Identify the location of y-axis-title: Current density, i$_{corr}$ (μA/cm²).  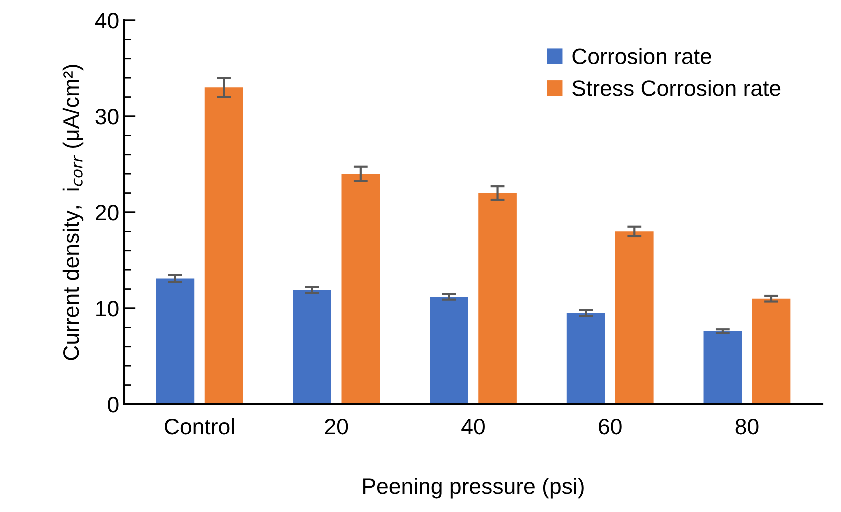
(73, 212).